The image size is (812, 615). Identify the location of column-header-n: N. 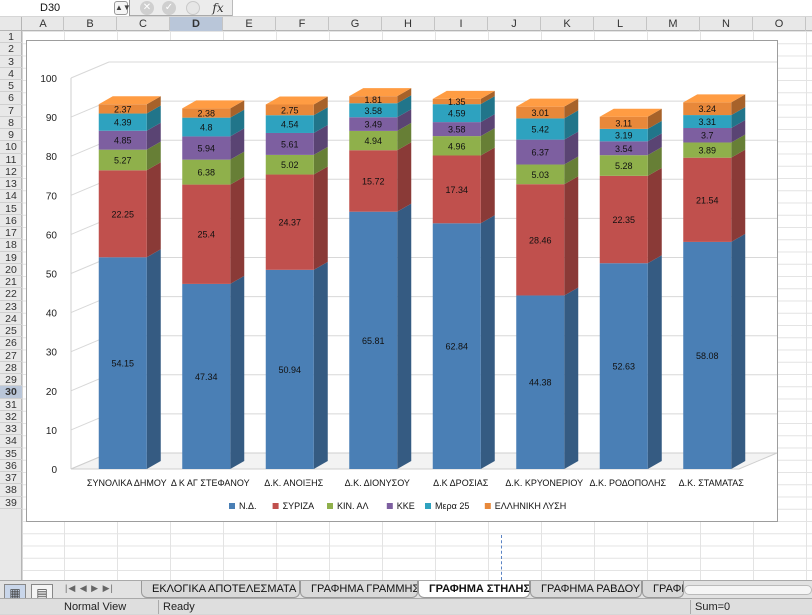
(726, 24).